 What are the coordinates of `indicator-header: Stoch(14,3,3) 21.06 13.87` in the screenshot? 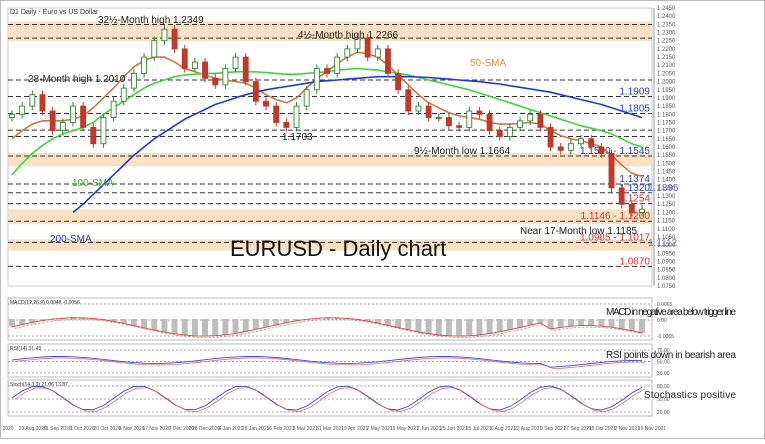 It's located at (39, 385).